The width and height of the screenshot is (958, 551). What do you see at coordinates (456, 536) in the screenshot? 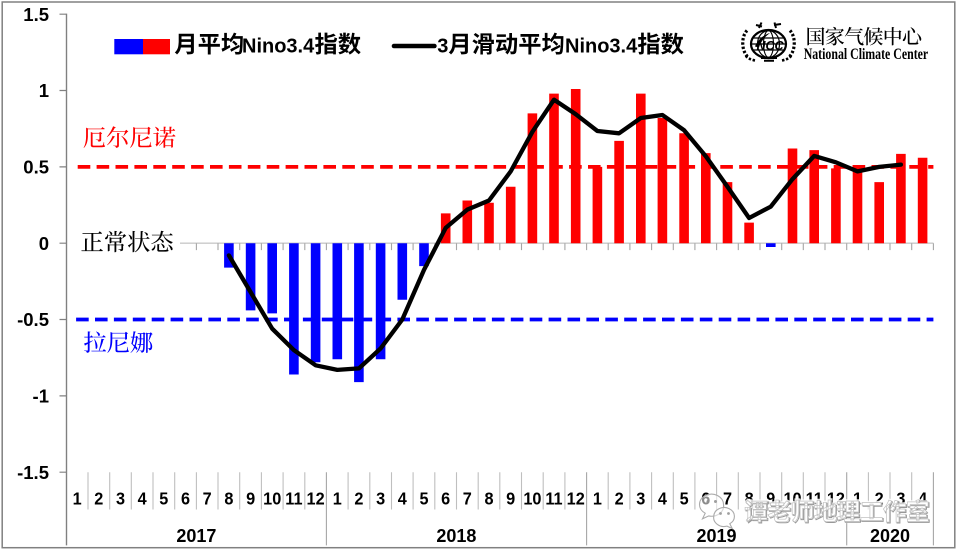
I see `svg-text: 2018` at bounding box center [456, 536].